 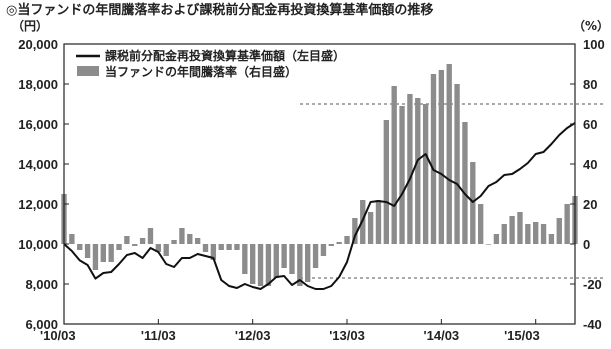 I want to click on x-tick-label-1: '11/03, so click(x=158, y=335).